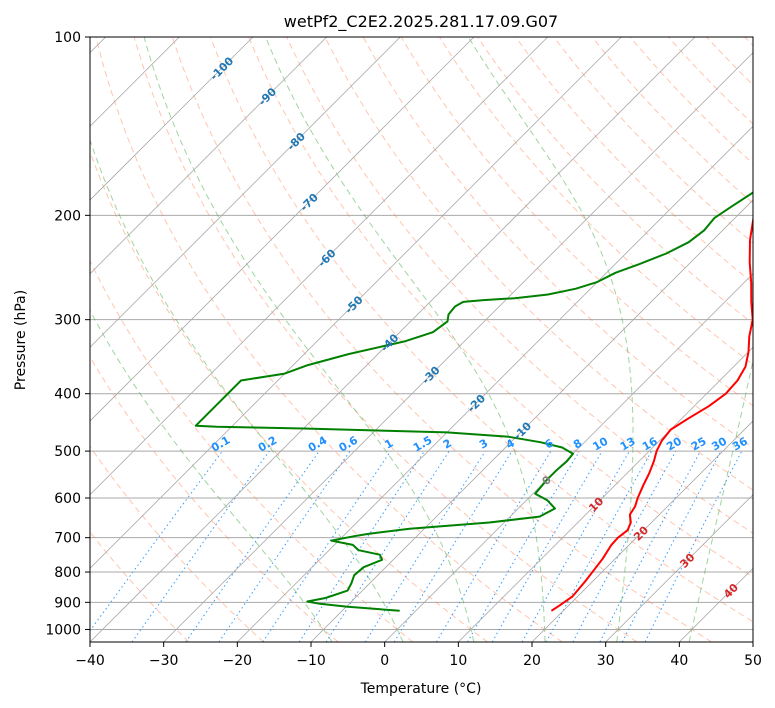 The width and height of the screenshot is (775, 708). What do you see at coordinates (67, 603) in the screenshot?
I see `y-tick-label: 900` at bounding box center [67, 603].